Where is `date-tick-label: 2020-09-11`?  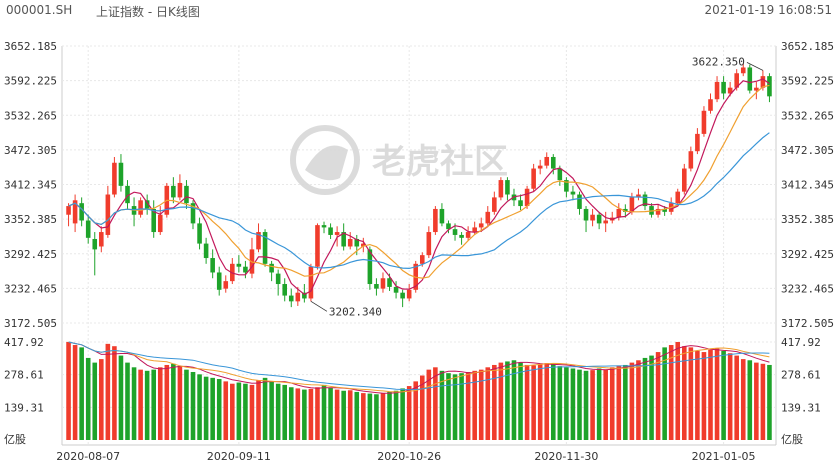 date-tick-label: 2020-09-11 is located at coordinates (239, 456).